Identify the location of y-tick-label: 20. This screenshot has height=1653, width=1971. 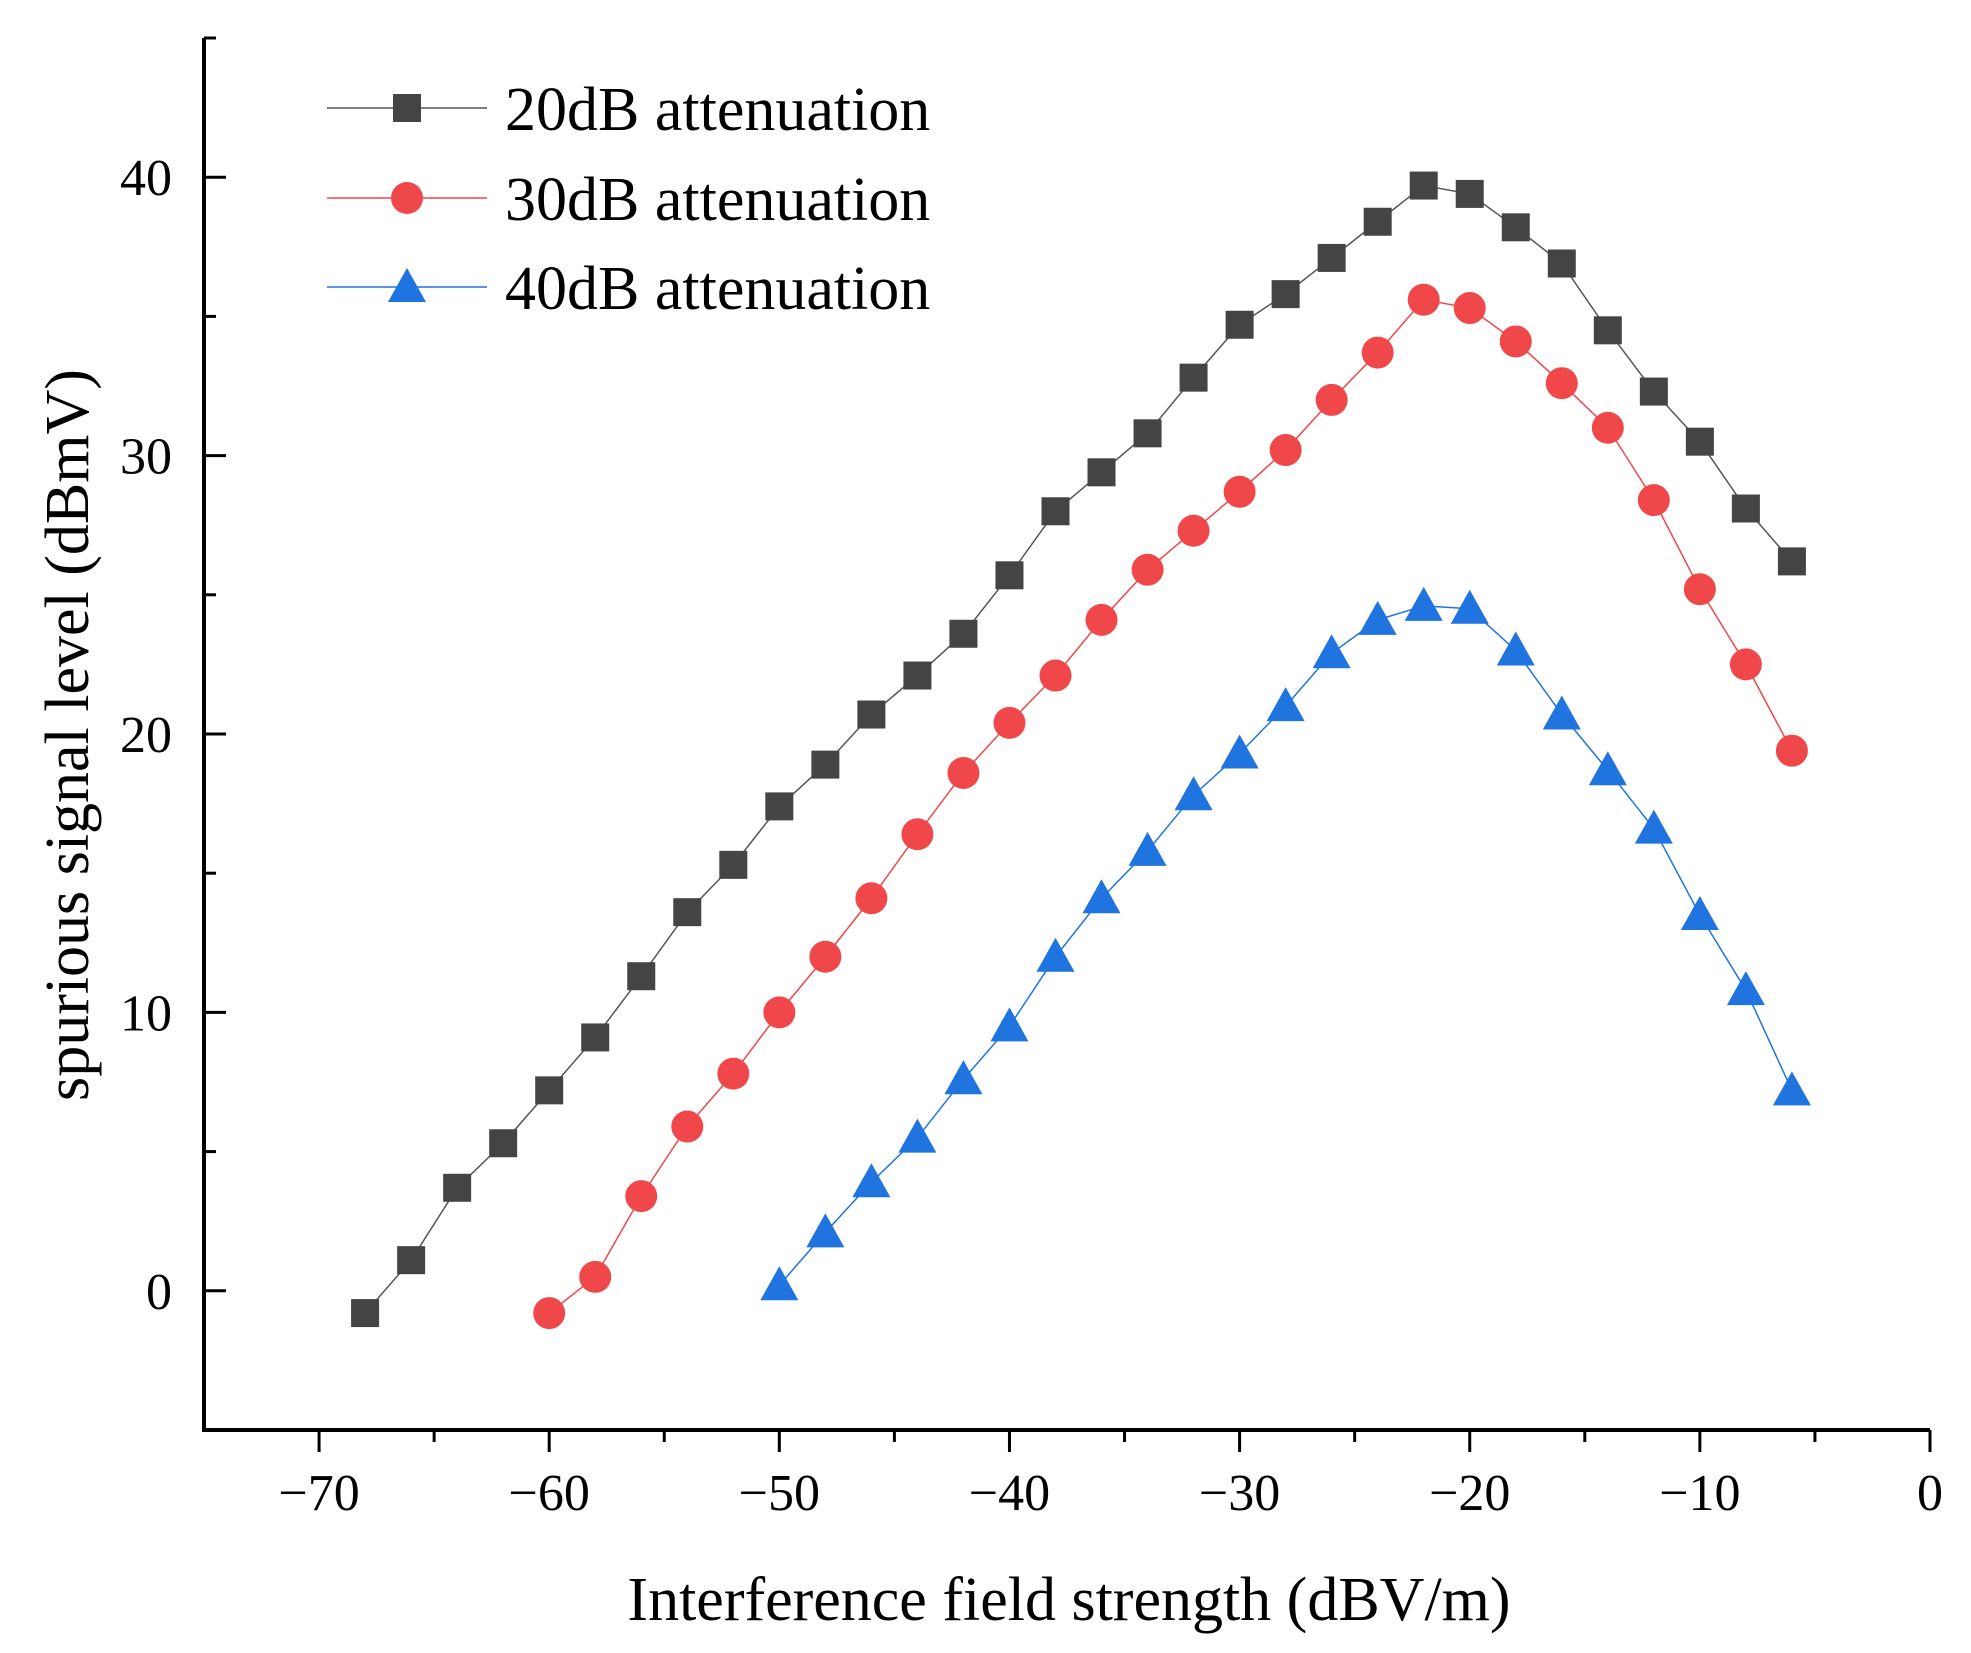
(146, 735).